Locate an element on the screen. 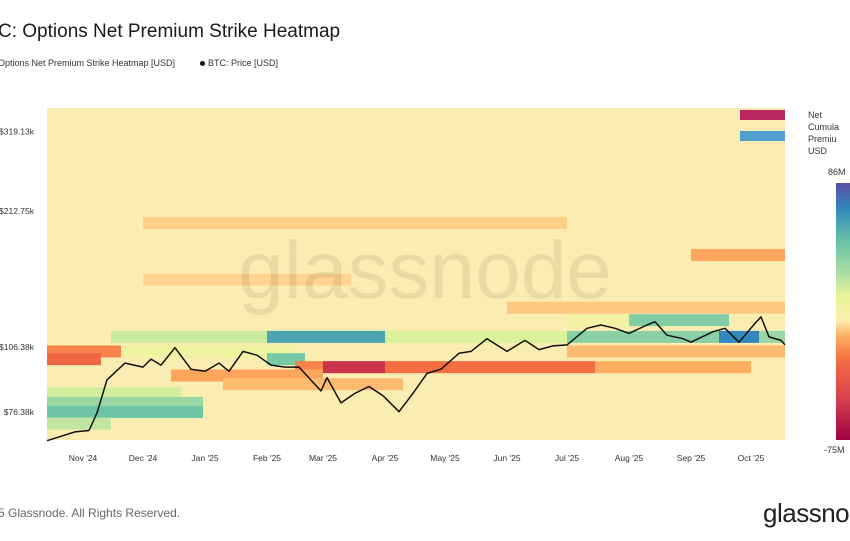 Image resolution: width=850 pixels, height=541 pixels. x-tick-label: Jan '25 is located at coordinates (204, 458).